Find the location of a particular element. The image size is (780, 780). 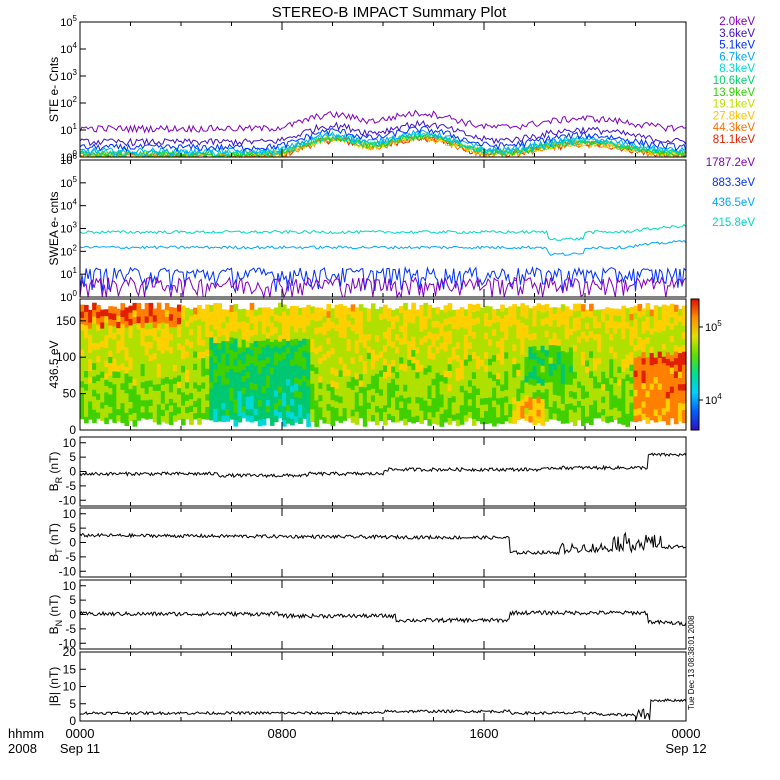

legend-entry-2.0keV: 2.0keV is located at coordinates (737, 22).